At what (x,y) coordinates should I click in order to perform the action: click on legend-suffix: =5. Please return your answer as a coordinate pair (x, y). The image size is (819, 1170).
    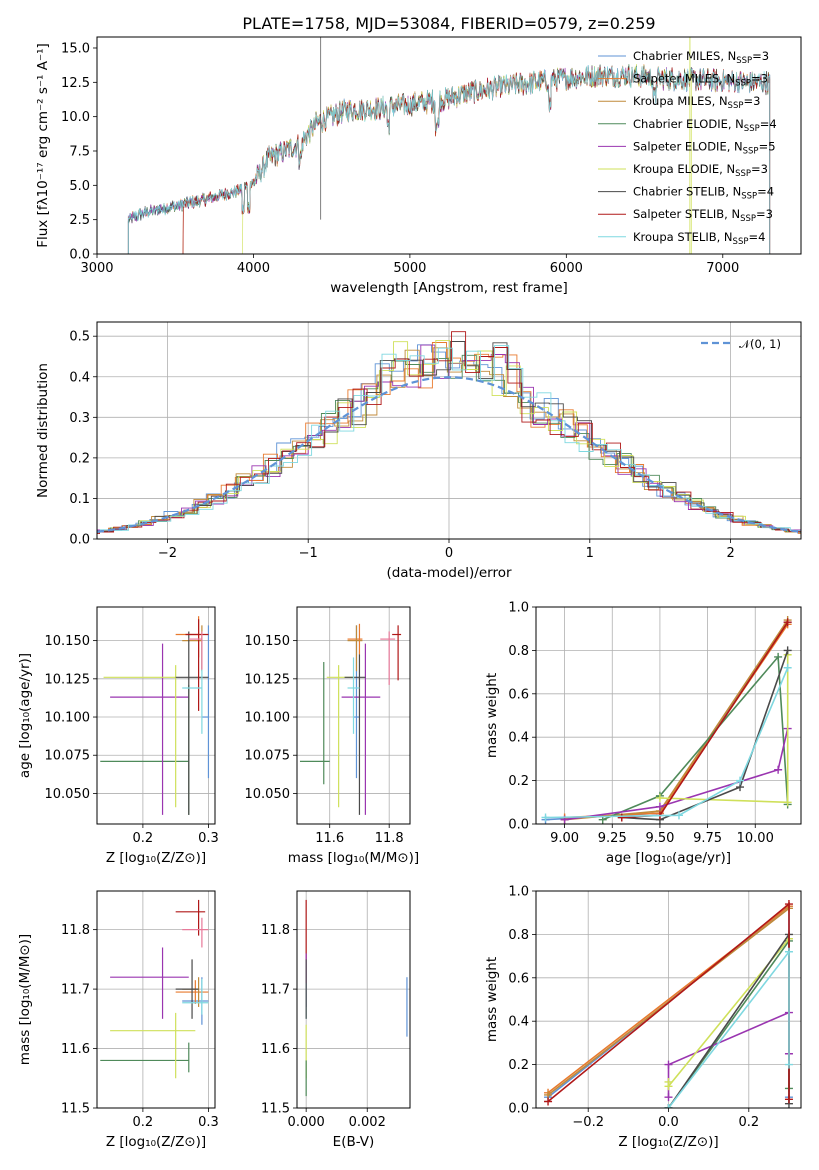
    Looking at the image, I should click on (767, 146).